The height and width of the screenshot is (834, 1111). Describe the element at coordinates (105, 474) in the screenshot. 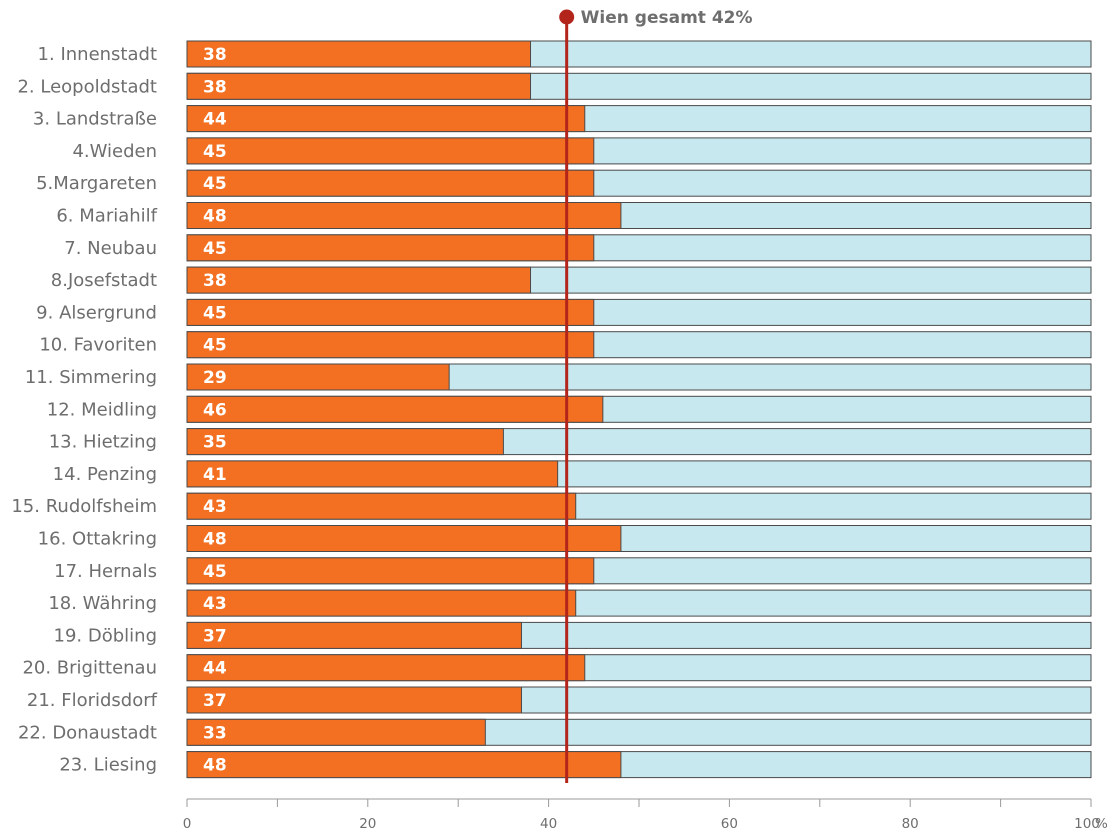

I see `category-label: 14. Penzing` at that location.